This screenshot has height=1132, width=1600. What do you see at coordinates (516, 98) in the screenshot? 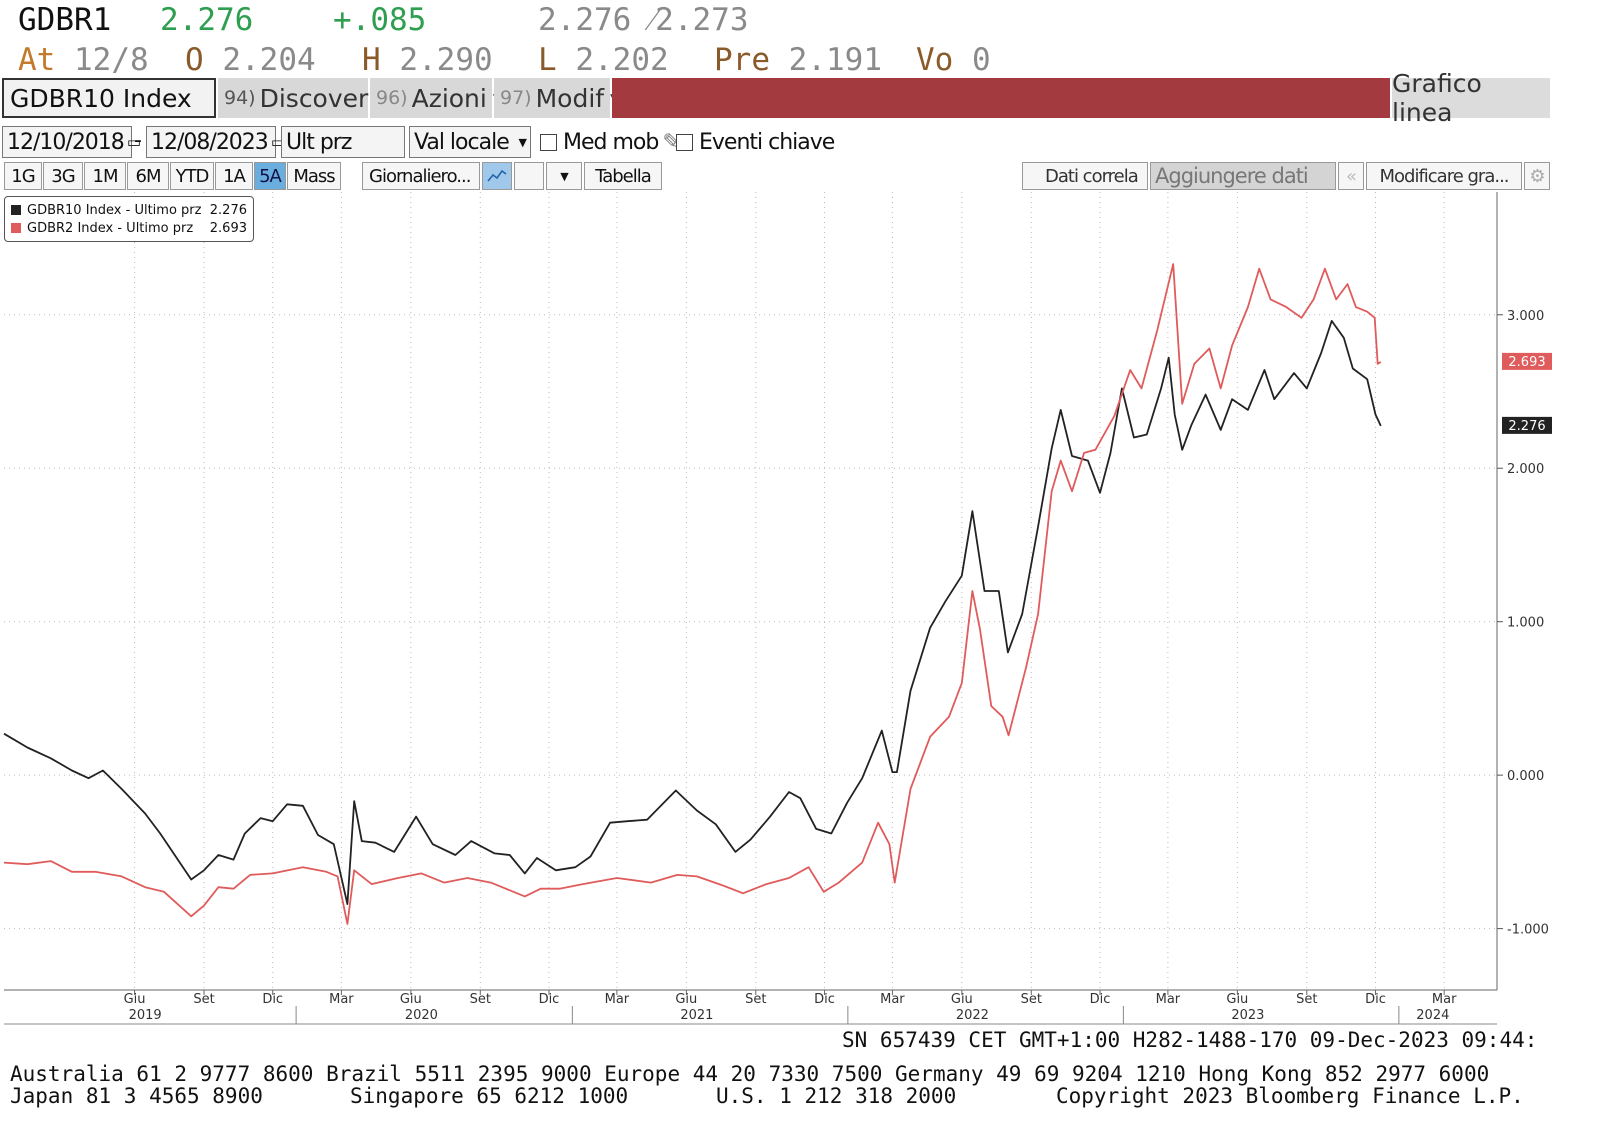
I see `modif-number: 97)` at bounding box center [516, 98].